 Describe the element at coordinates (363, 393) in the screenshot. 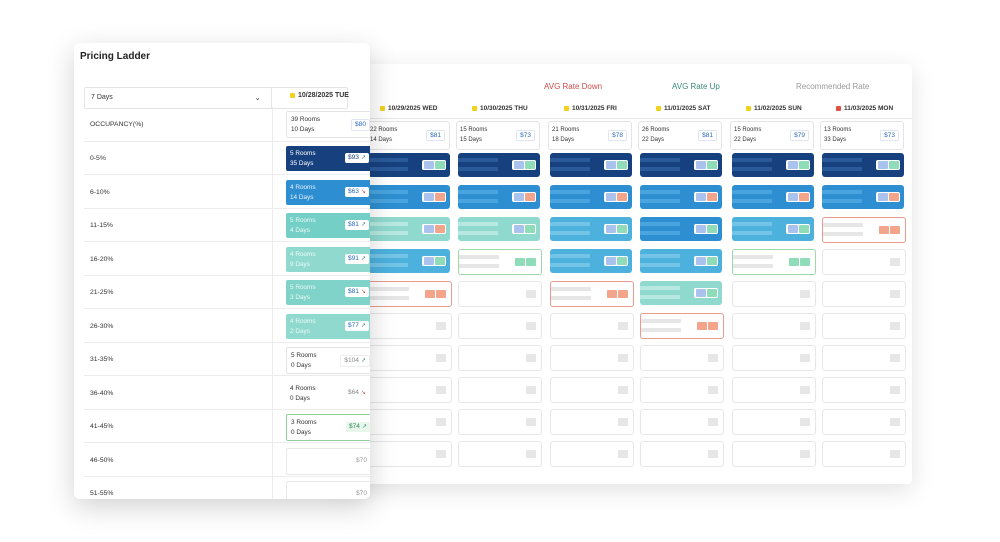

I see `trend-down-icon: ↘` at that location.